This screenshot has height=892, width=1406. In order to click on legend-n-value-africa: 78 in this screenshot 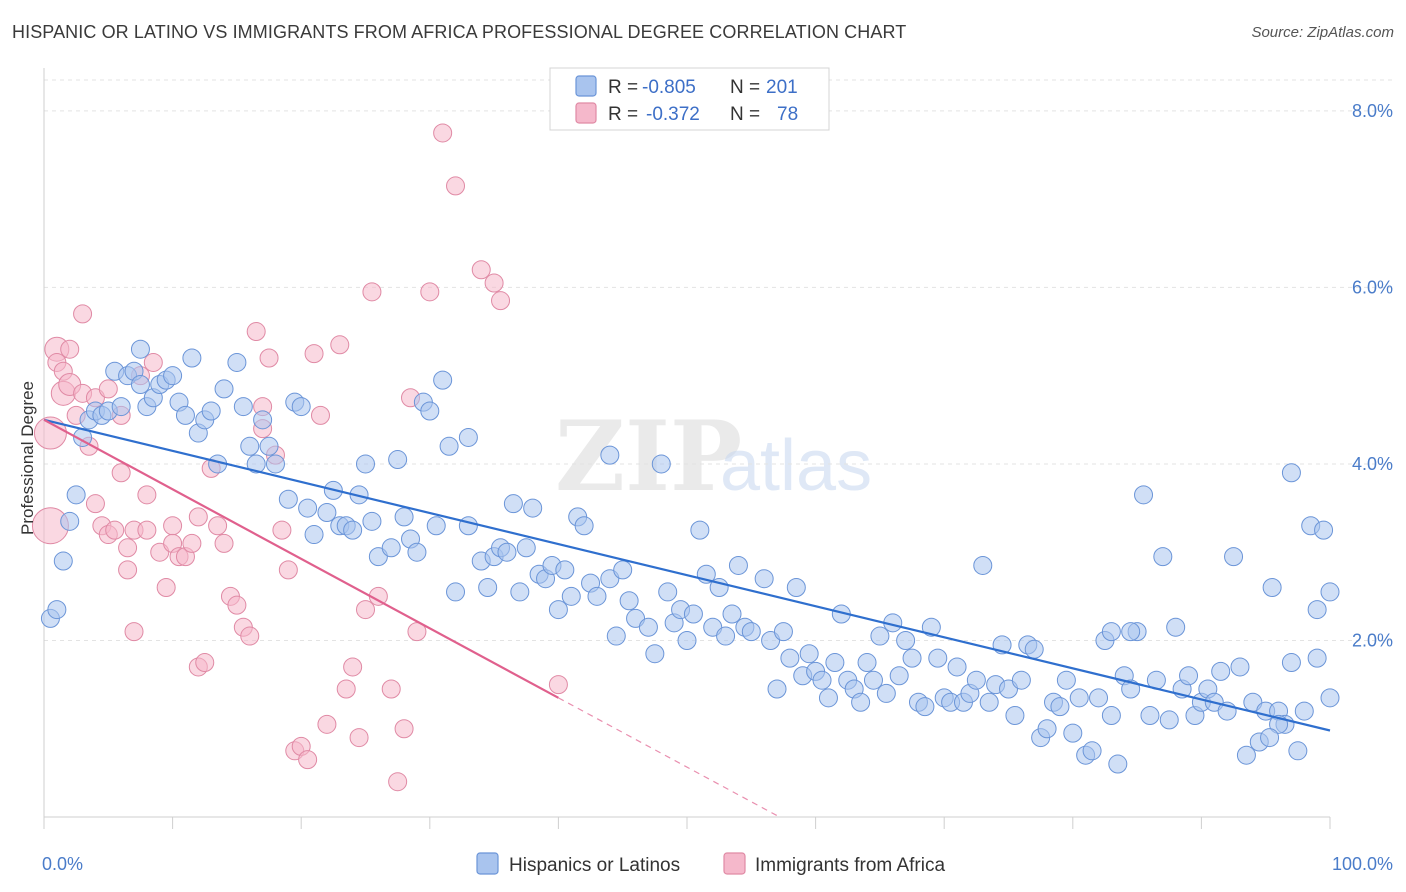, I will do `click(787, 114)`.